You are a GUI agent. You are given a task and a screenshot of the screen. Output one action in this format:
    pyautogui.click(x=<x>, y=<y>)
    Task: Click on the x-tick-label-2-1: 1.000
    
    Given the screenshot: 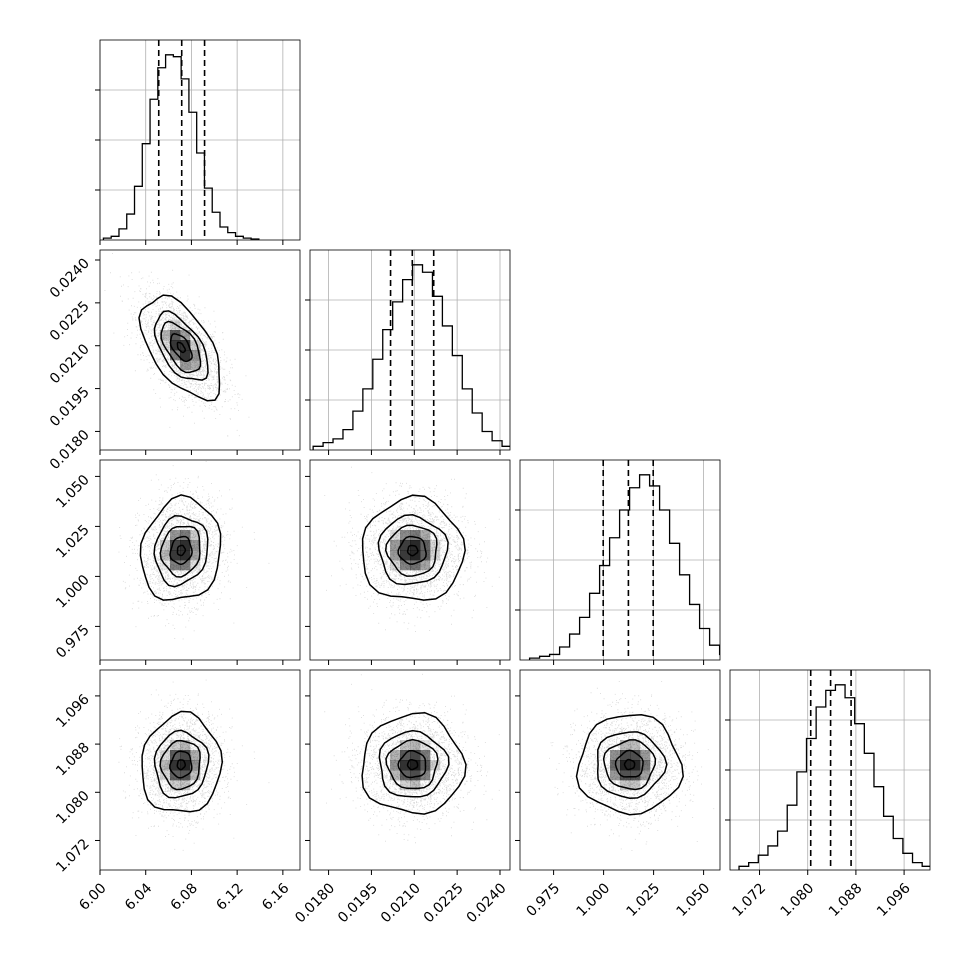 What is the action you would take?
    pyautogui.click(x=594, y=900)
    